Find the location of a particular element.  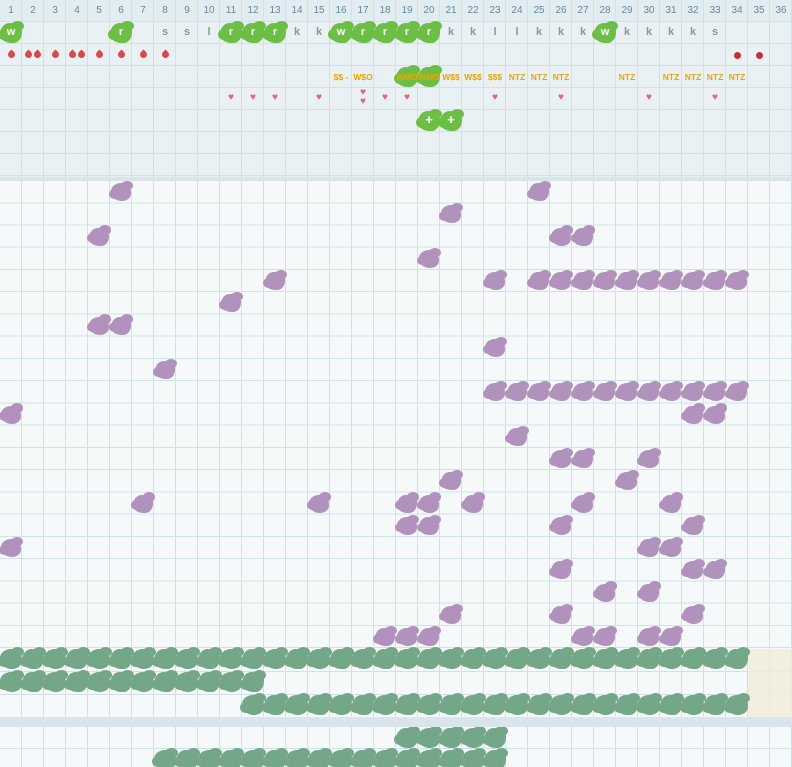

heart-cell: ♥ ♥ is located at coordinates (363, 99).